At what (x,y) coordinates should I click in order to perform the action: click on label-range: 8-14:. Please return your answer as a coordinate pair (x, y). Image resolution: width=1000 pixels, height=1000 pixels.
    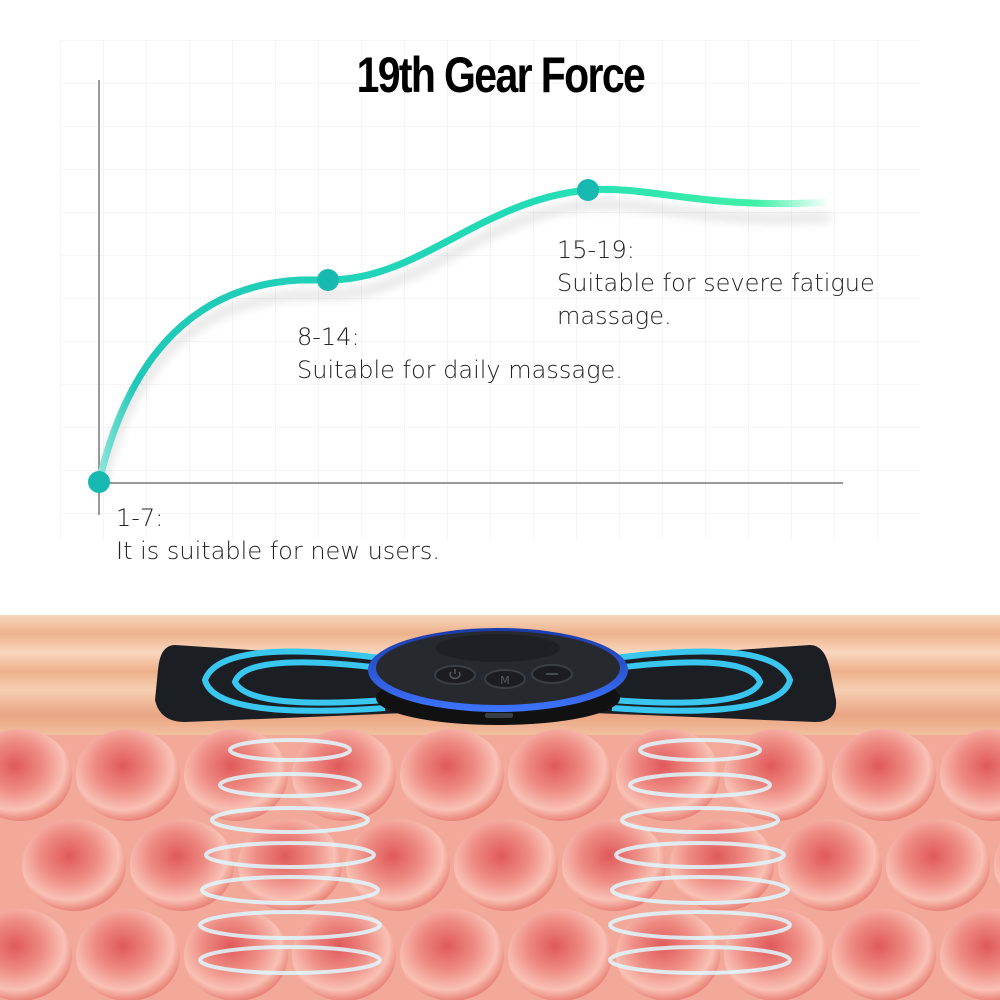
    Looking at the image, I should click on (328, 337).